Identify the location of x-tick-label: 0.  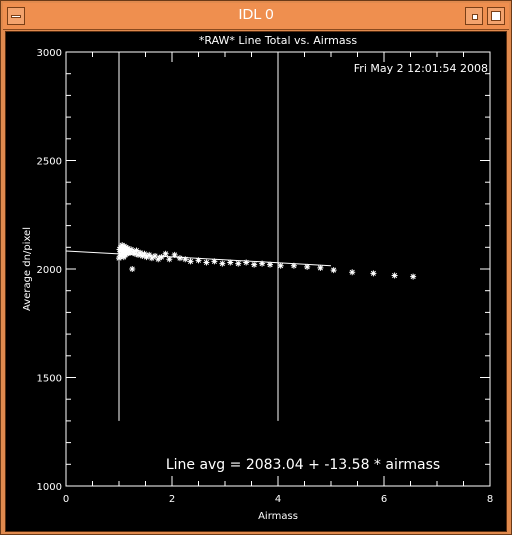
(66, 499).